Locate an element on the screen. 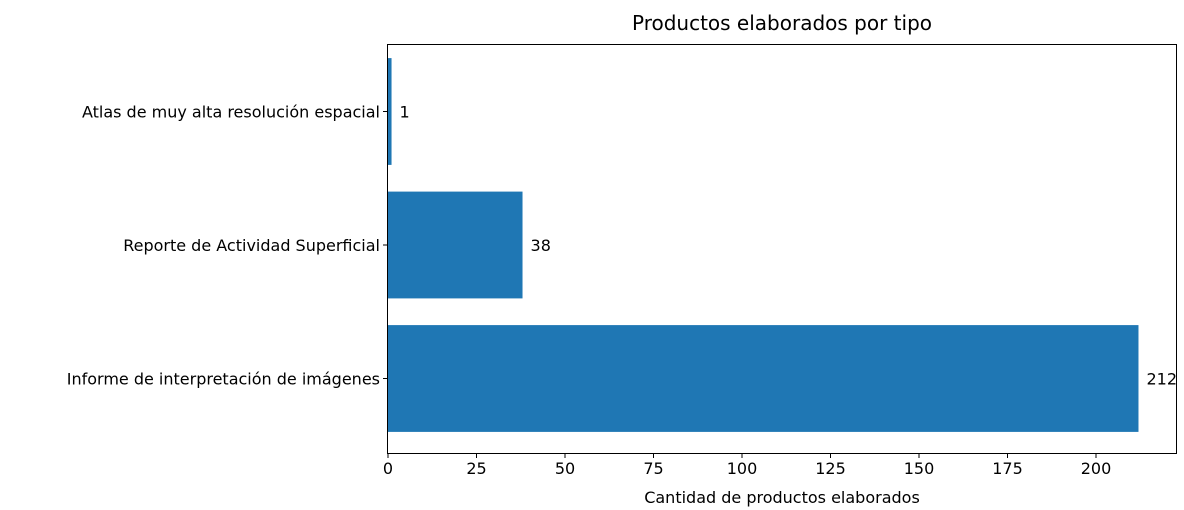 The width and height of the screenshot is (1184, 510). y-tick-label-2: Atlas de muy alta resolución espacial is located at coordinates (231, 112).